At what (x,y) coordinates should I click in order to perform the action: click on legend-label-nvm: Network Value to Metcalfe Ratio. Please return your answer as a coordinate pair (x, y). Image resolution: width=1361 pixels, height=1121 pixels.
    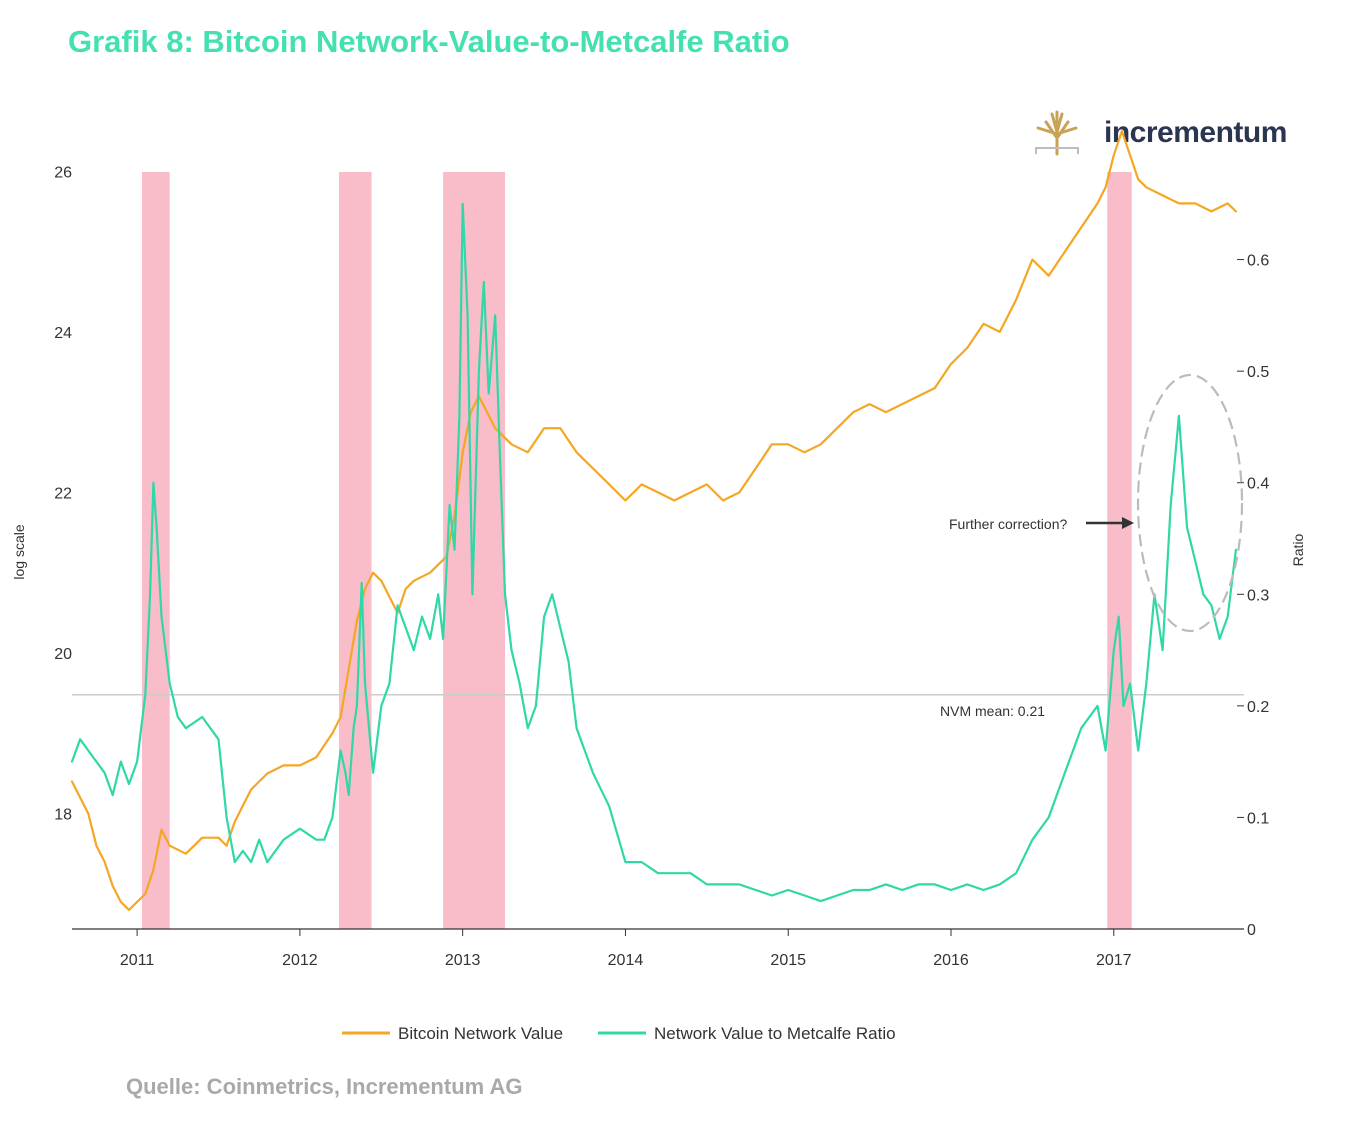
    Looking at the image, I should click on (775, 1033).